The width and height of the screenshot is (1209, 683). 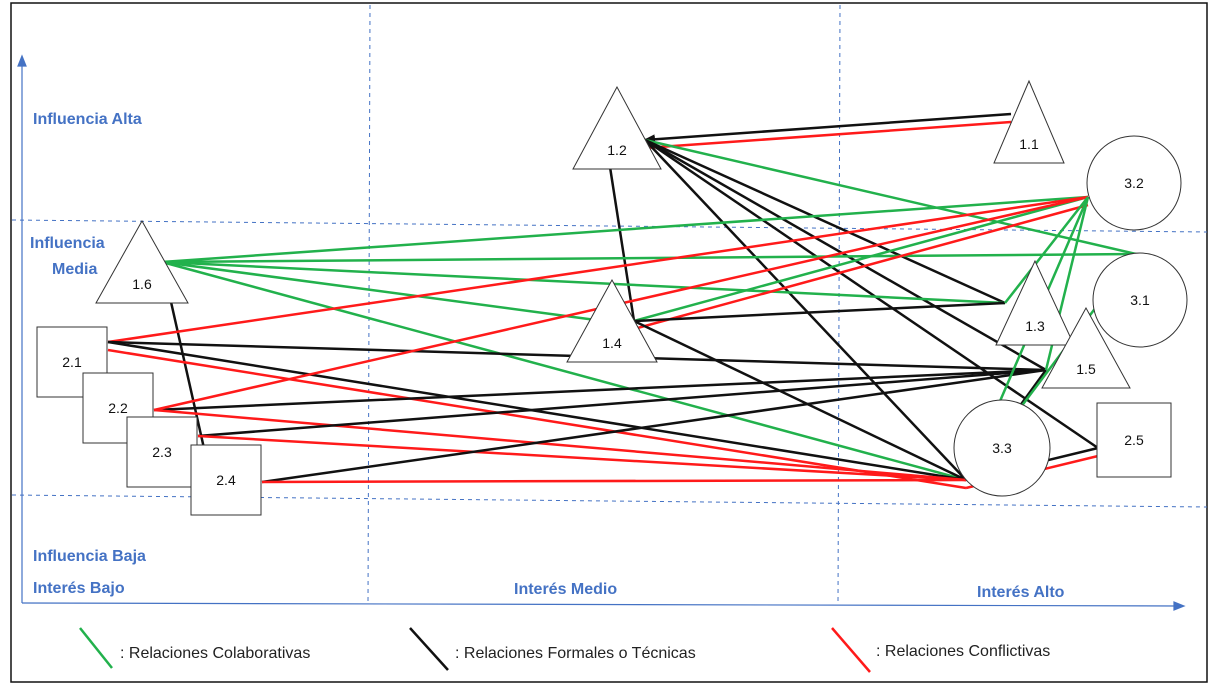 I want to click on legend-label-collaborative: : Relaciones Colaborativas, so click(x=215, y=653).